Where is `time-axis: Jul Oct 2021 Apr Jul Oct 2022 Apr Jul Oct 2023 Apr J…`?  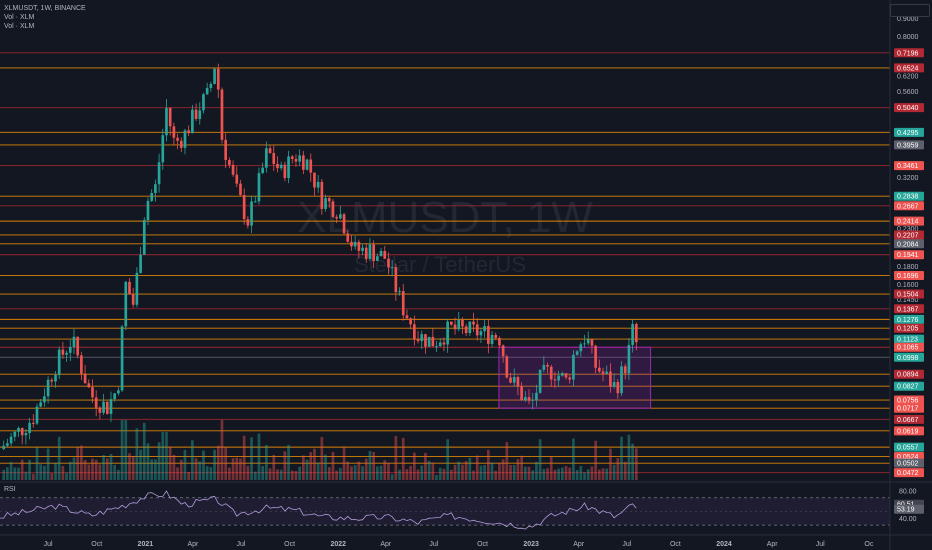 time-axis: Jul Oct 2021 Apr Jul Oct 2022 Apr Jul Oct 2023 Apr J… is located at coordinates (459, 544).